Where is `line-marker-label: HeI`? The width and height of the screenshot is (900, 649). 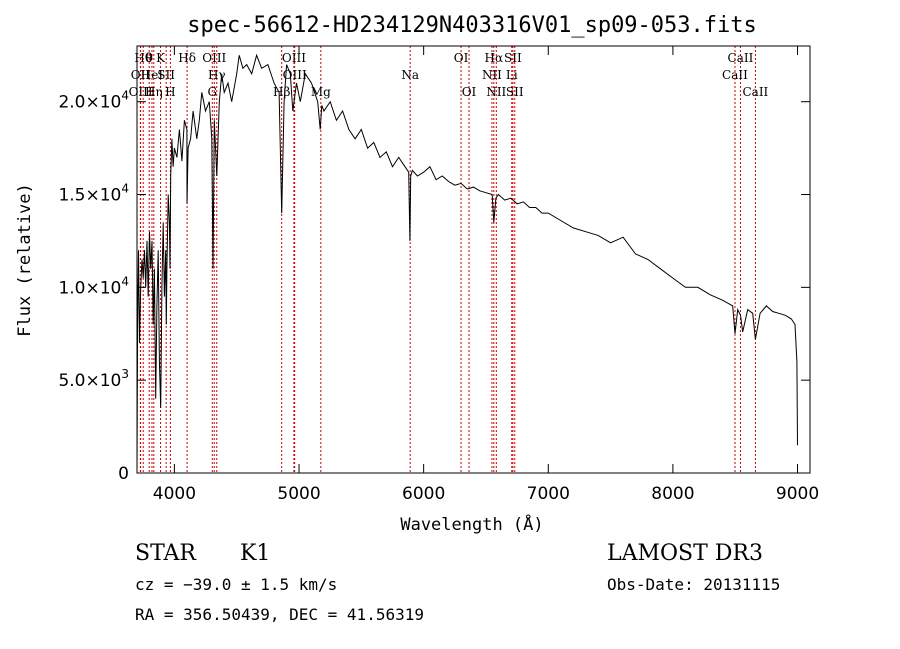
line-marker-label: HeI is located at coordinates (152, 75).